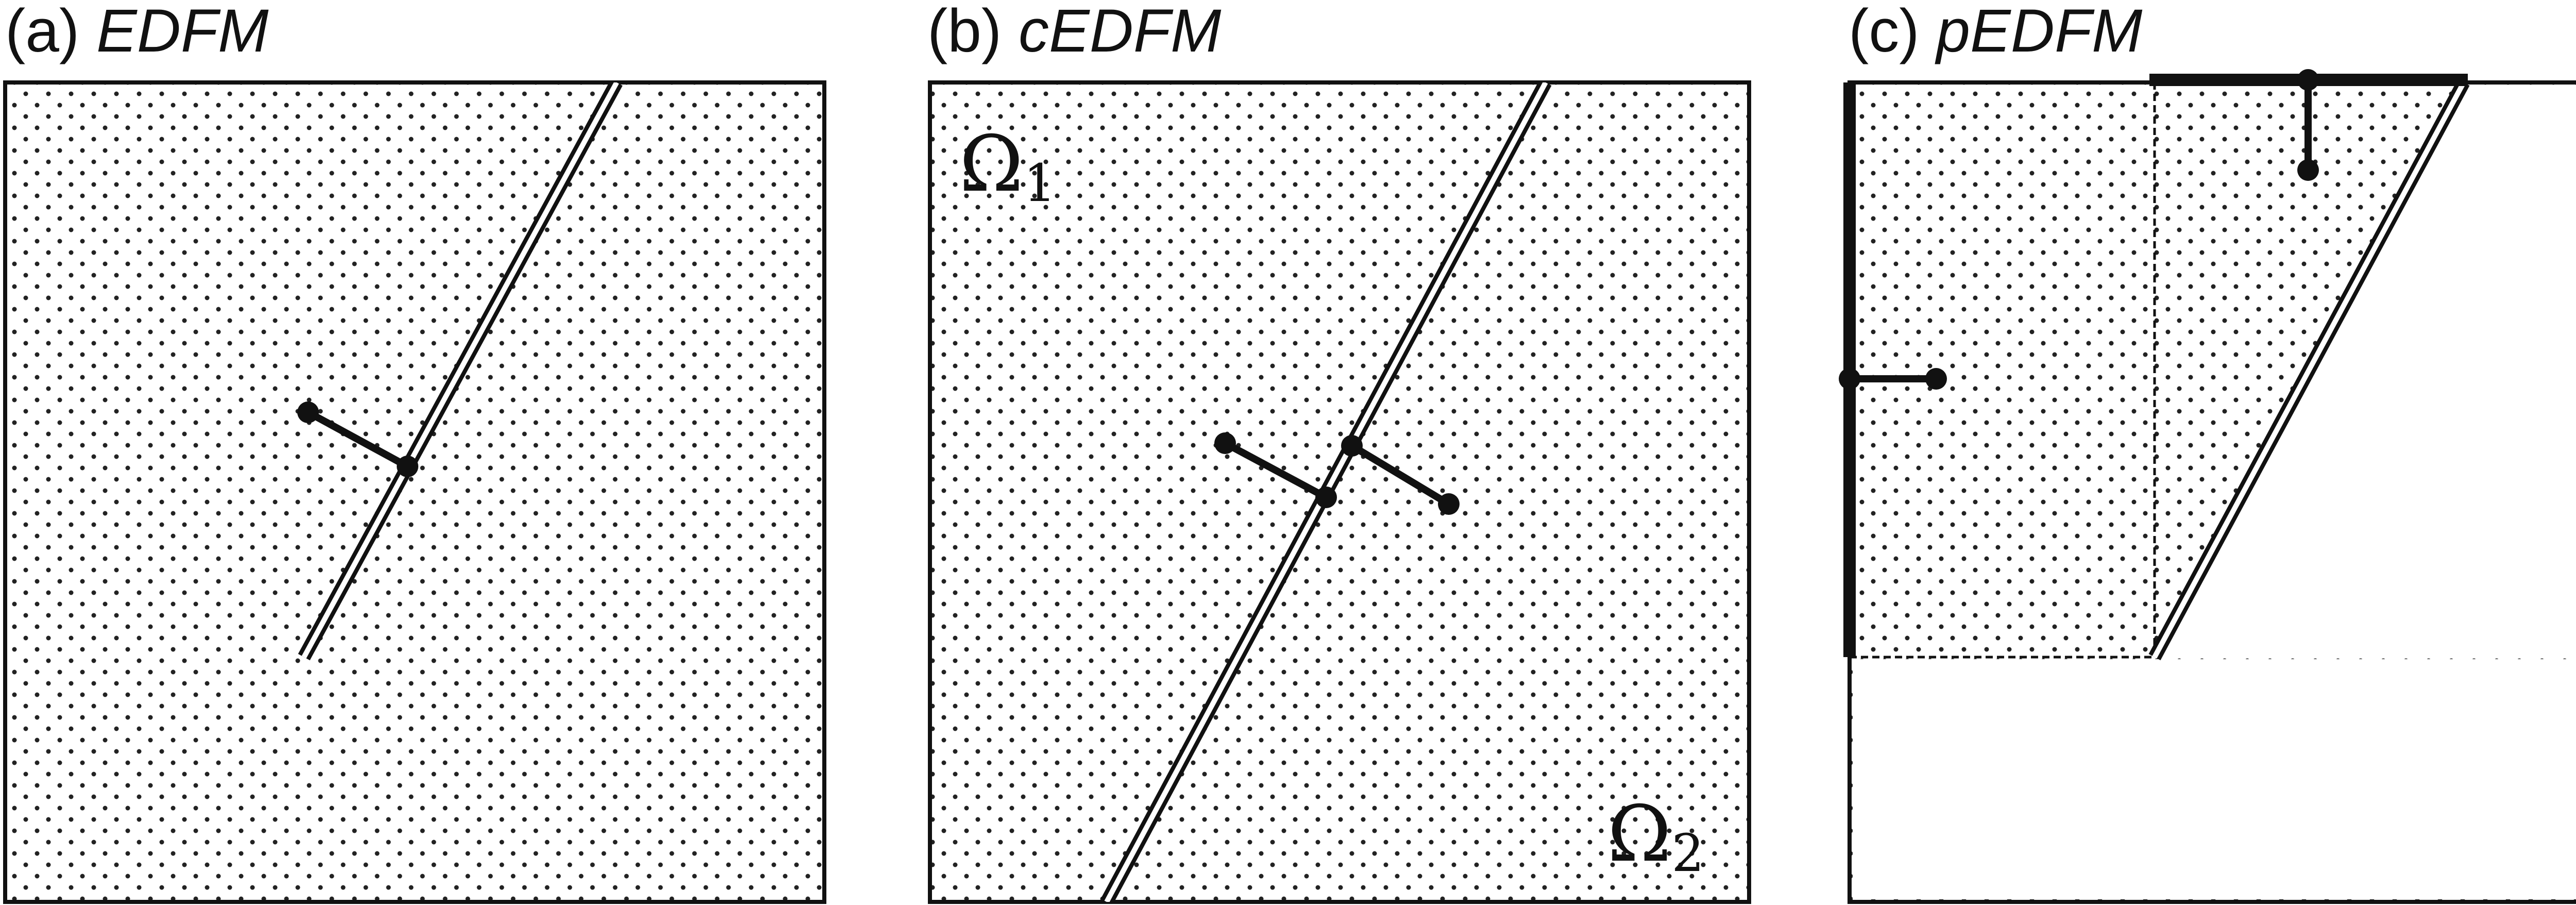 The height and width of the screenshot is (905, 2576). I want to click on panel-c-title: (c) pEDFM, so click(1995, 34).